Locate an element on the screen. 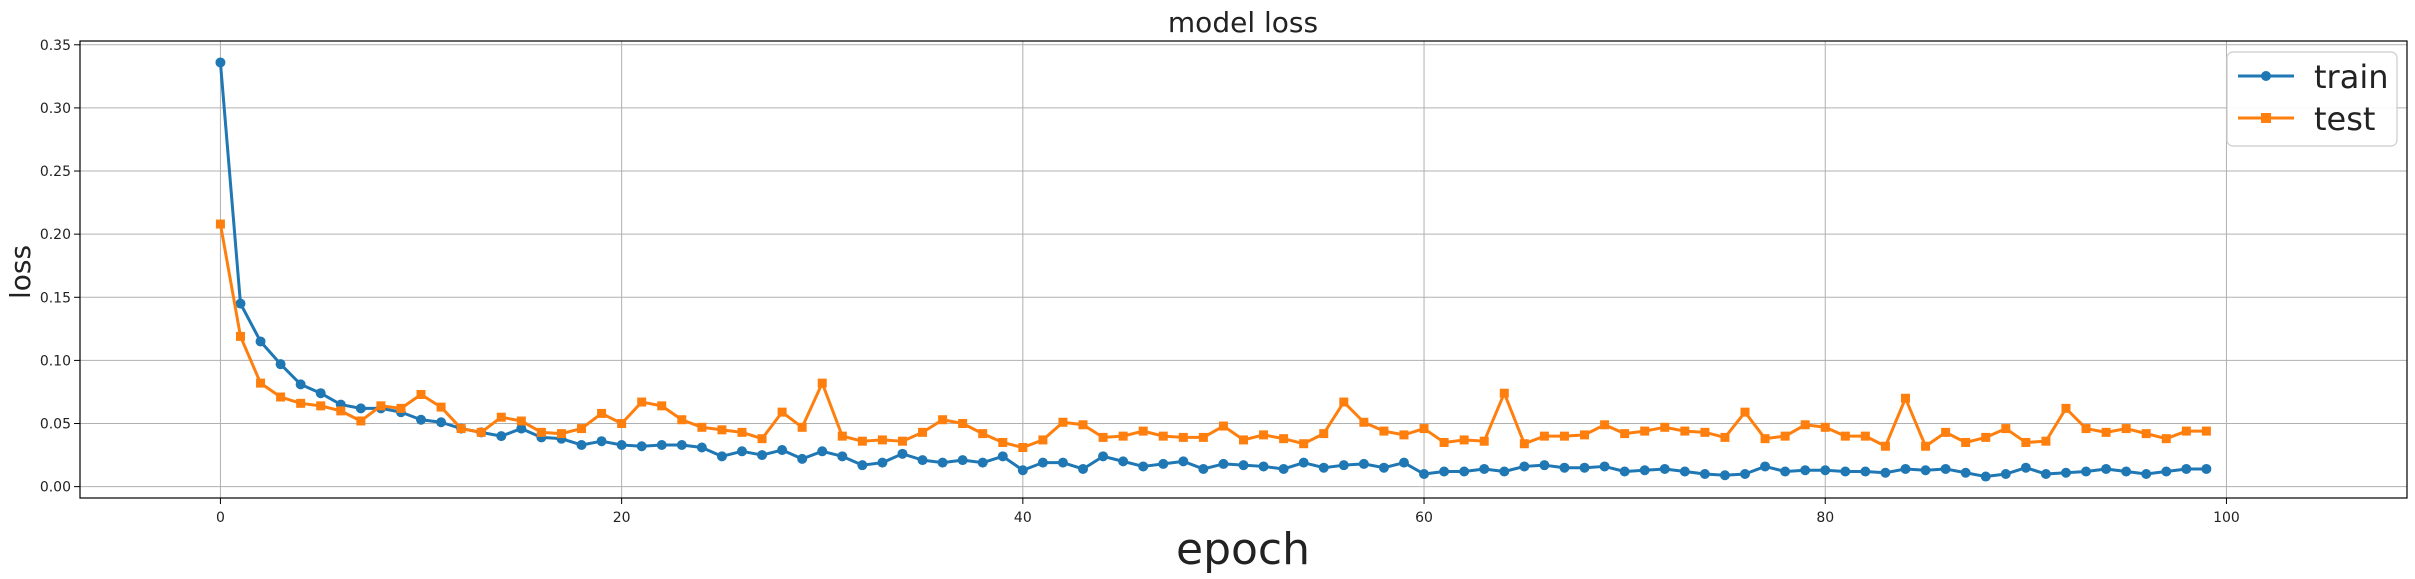 This screenshot has width=2415, height=579. legend-test-label: test is located at coordinates (2344, 119).